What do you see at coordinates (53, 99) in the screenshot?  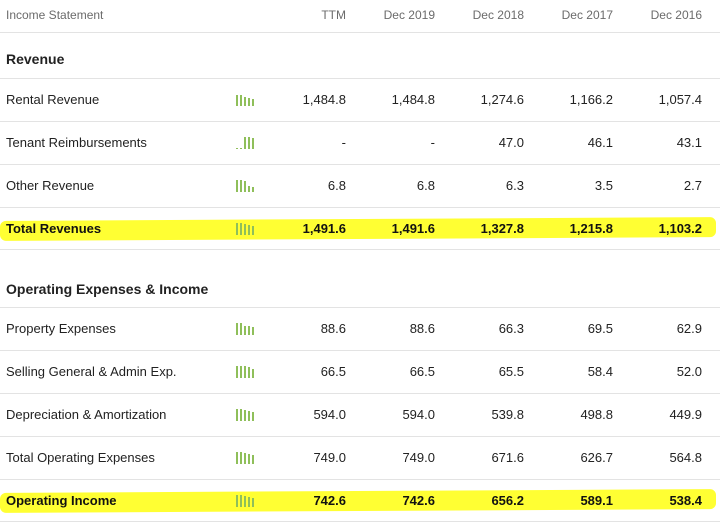 I see `row-label: Rental Revenue` at bounding box center [53, 99].